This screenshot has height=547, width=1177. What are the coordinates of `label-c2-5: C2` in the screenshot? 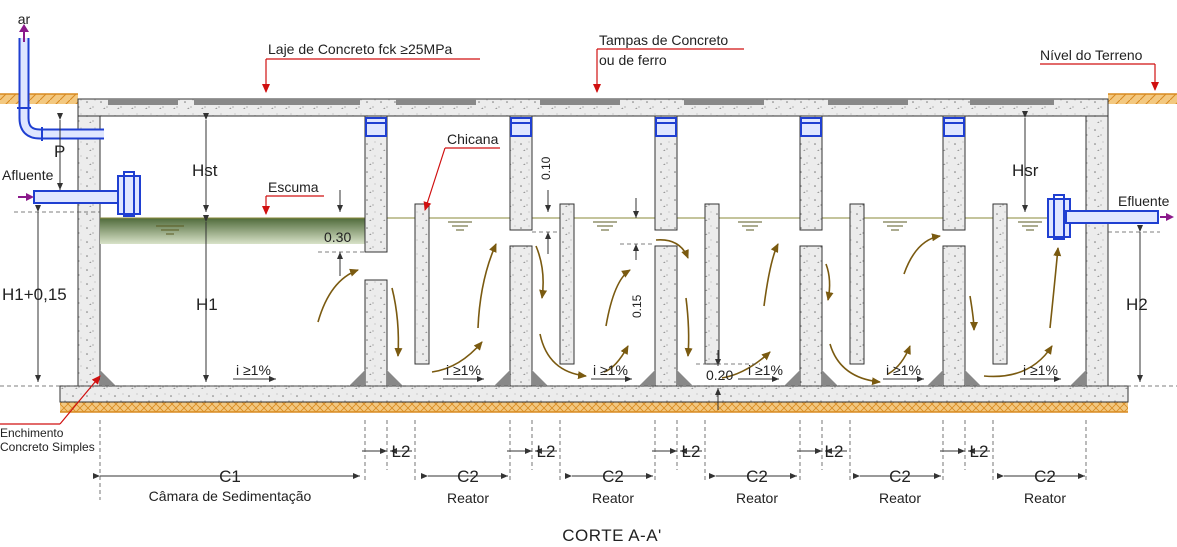 It's located at (1045, 476).